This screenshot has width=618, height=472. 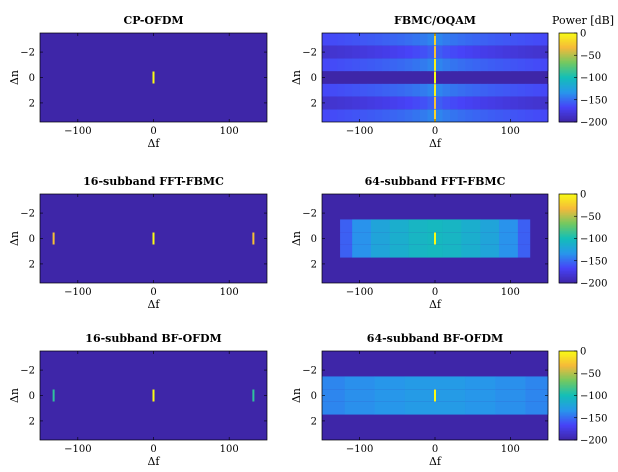 What do you see at coordinates (593, 123) in the screenshot?
I see `colorbar-tick-label: −200` at bounding box center [593, 123].